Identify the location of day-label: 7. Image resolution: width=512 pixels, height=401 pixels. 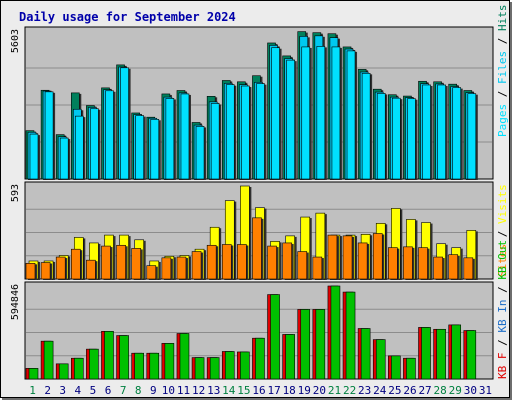
(123, 390).